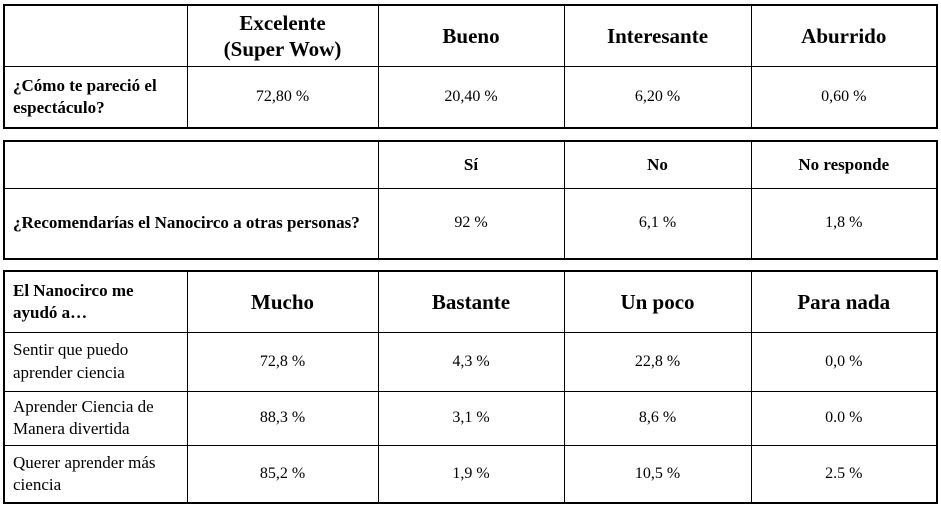 The image size is (941, 526). Describe the element at coordinates (657, 35) in the screenshot. I see `column-header-interesante: Interesante` at that location.